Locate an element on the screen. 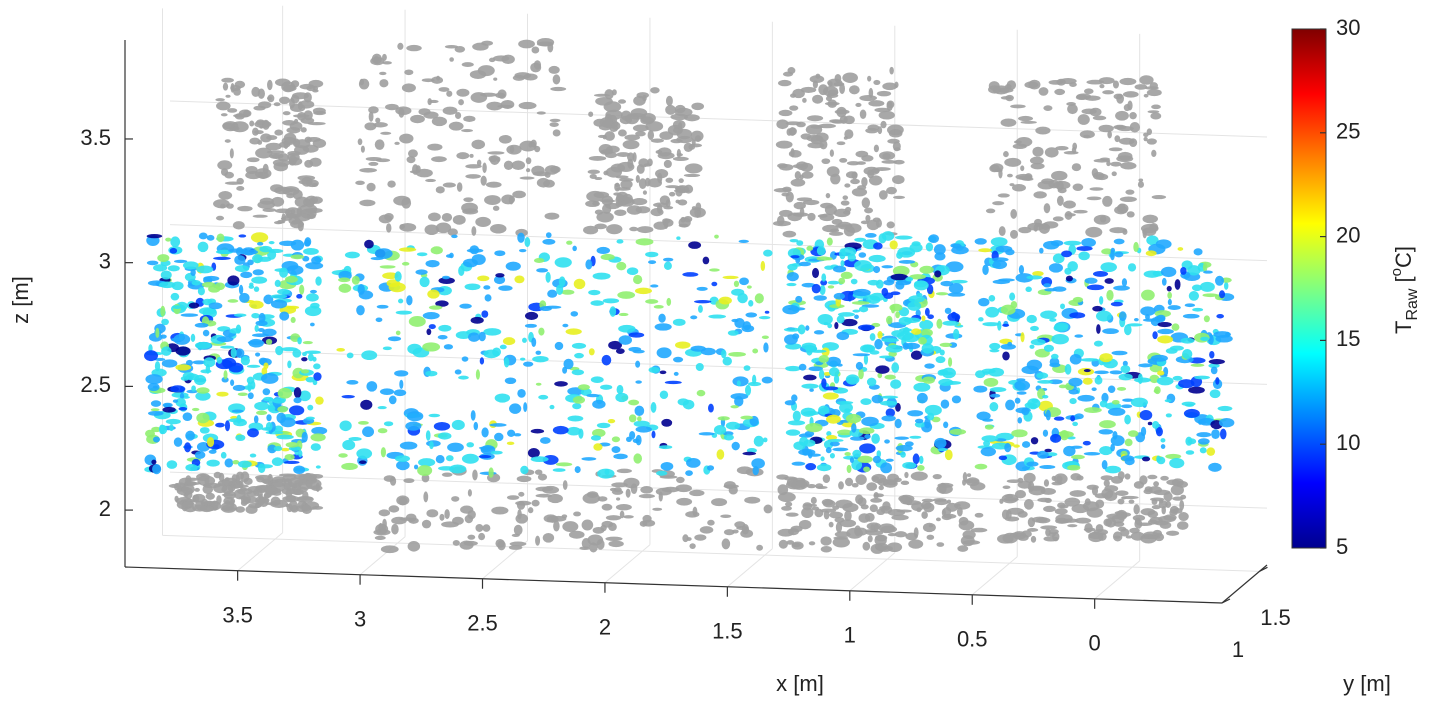 The image size is (1448, 722). colorbar-tick-label: 5 is located at coordinates (1342, 546).